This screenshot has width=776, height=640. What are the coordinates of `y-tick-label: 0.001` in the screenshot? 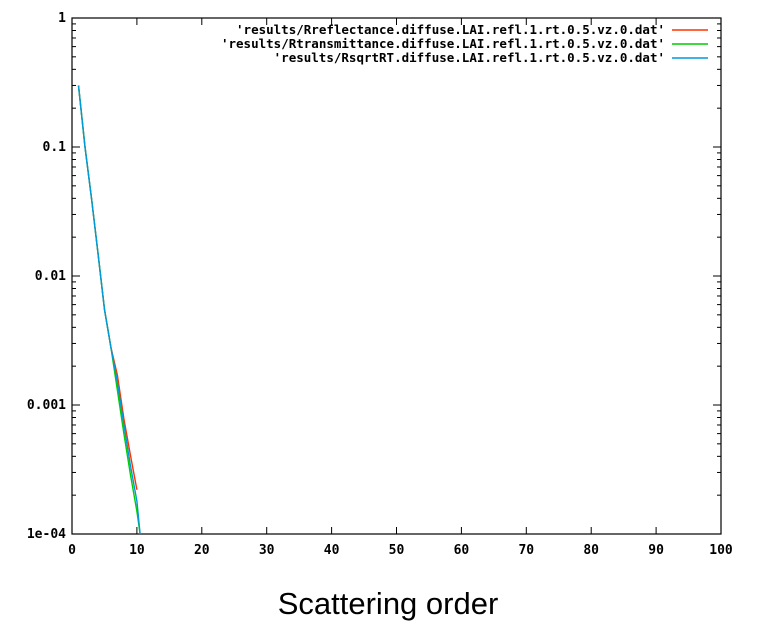 It's located at (46, 405).